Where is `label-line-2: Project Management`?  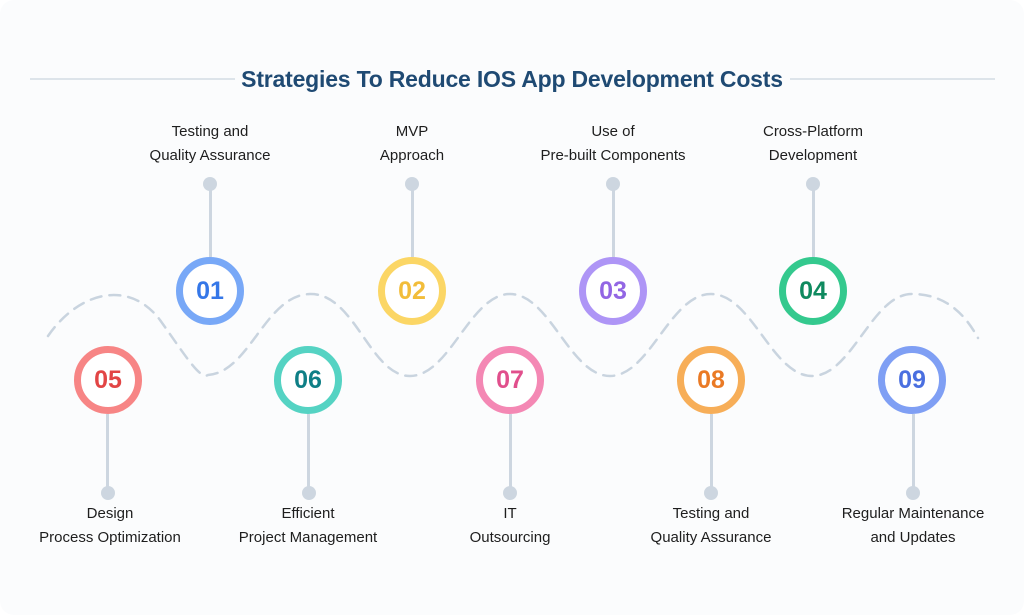 label-line-2: Project Management is located at coordinates (308, 537).